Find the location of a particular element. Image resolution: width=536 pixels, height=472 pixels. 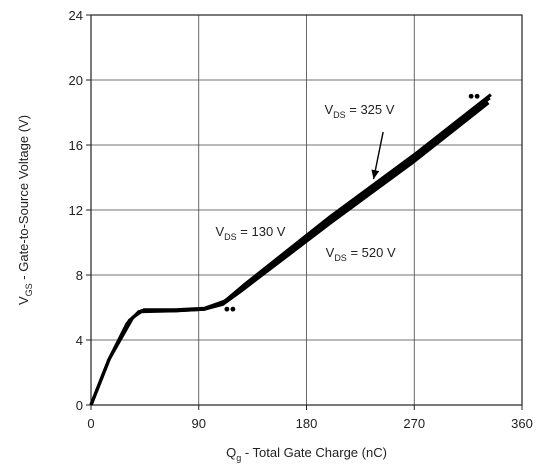

x-tick-label: 270 is located at coordinates (414, 423).